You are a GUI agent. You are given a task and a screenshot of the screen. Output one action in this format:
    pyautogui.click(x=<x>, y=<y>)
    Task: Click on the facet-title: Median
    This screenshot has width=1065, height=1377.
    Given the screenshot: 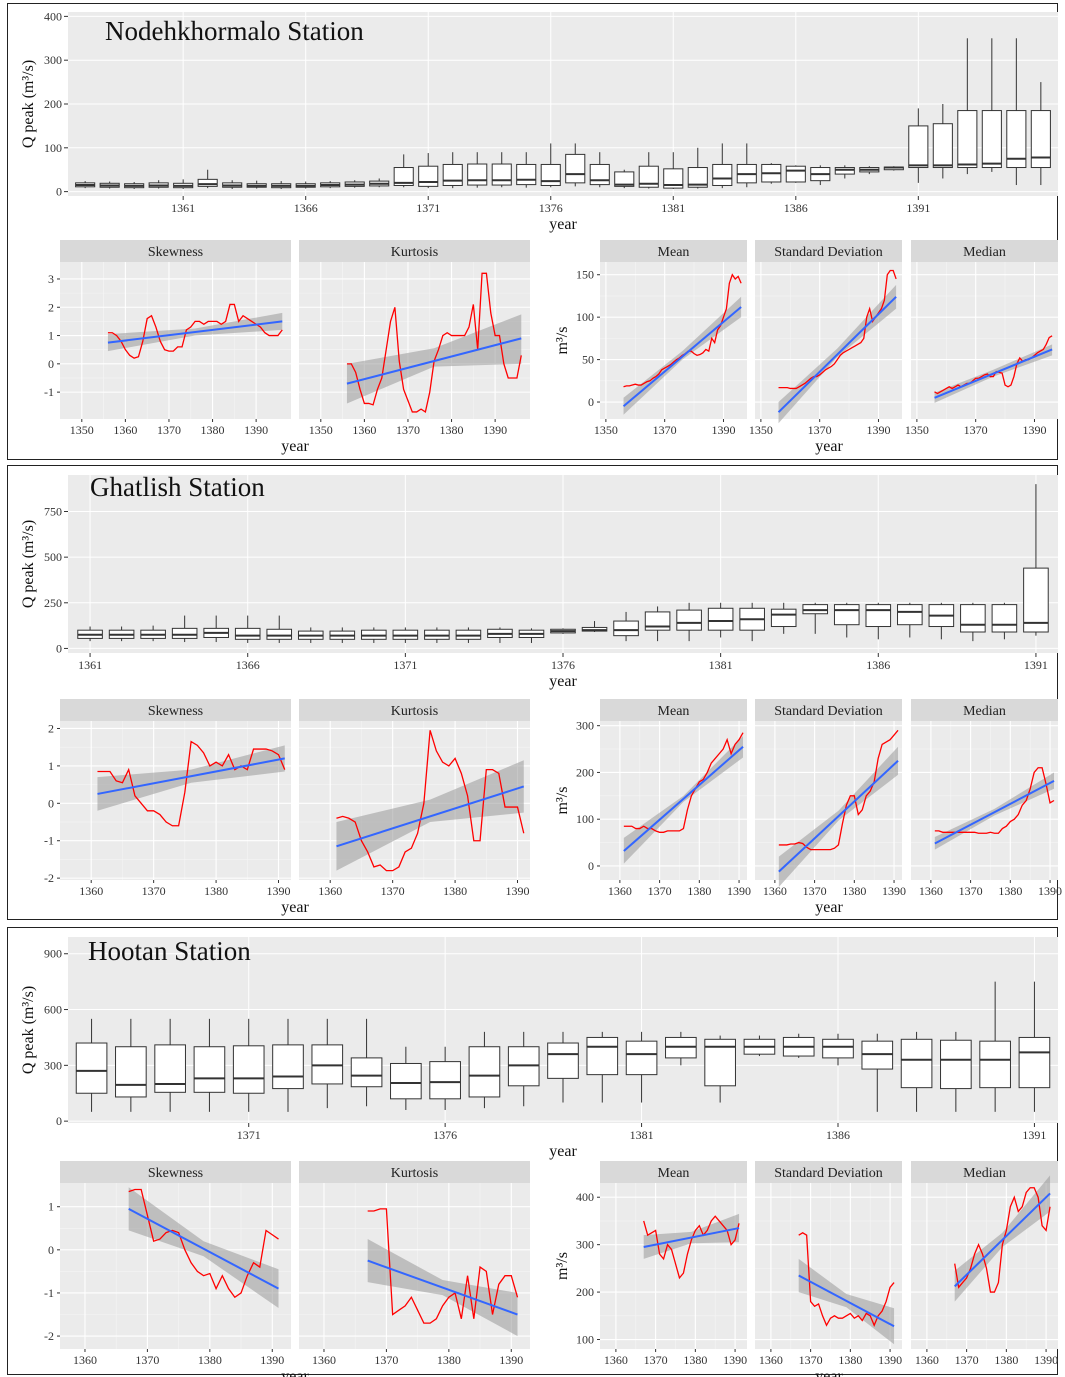 What is the action you would take?
    pyautogui.click(x=984, y=1173)
    